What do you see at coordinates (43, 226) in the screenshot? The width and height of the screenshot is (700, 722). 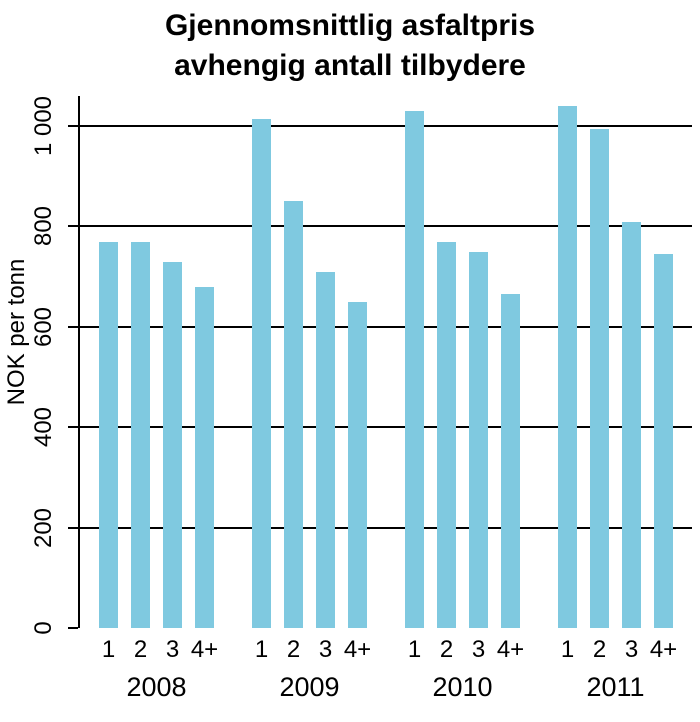 I see `y-tick-label: 800` at bounding box center [43, 226].